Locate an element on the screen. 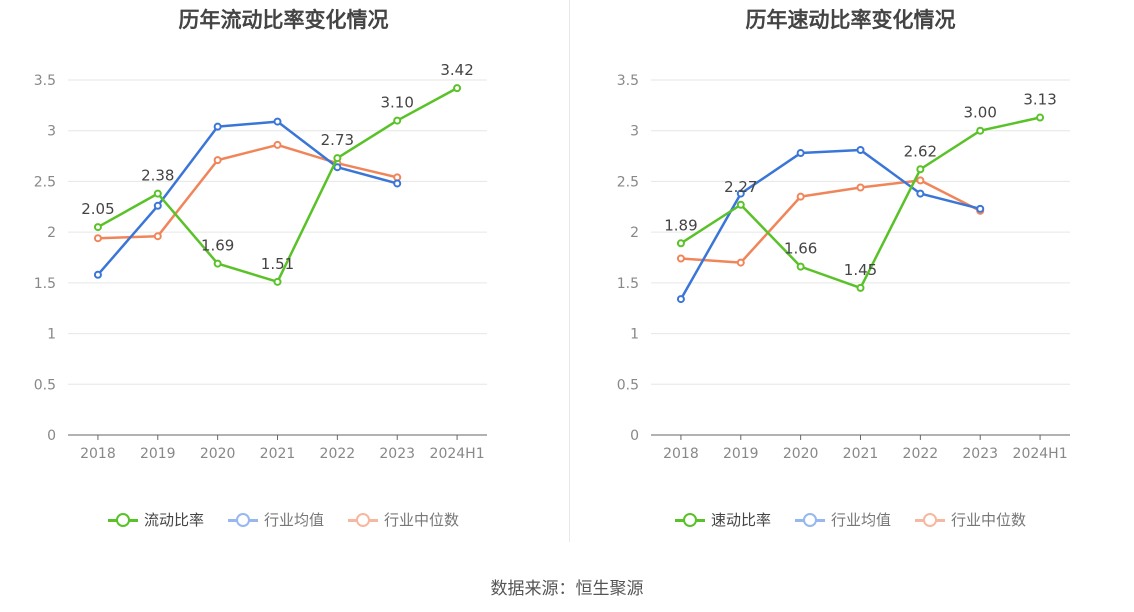 This screenshot has width=1134, height=612. chart-legend: 流动比率 行业均值 行业中位数 is located at coordinates (283, 519).